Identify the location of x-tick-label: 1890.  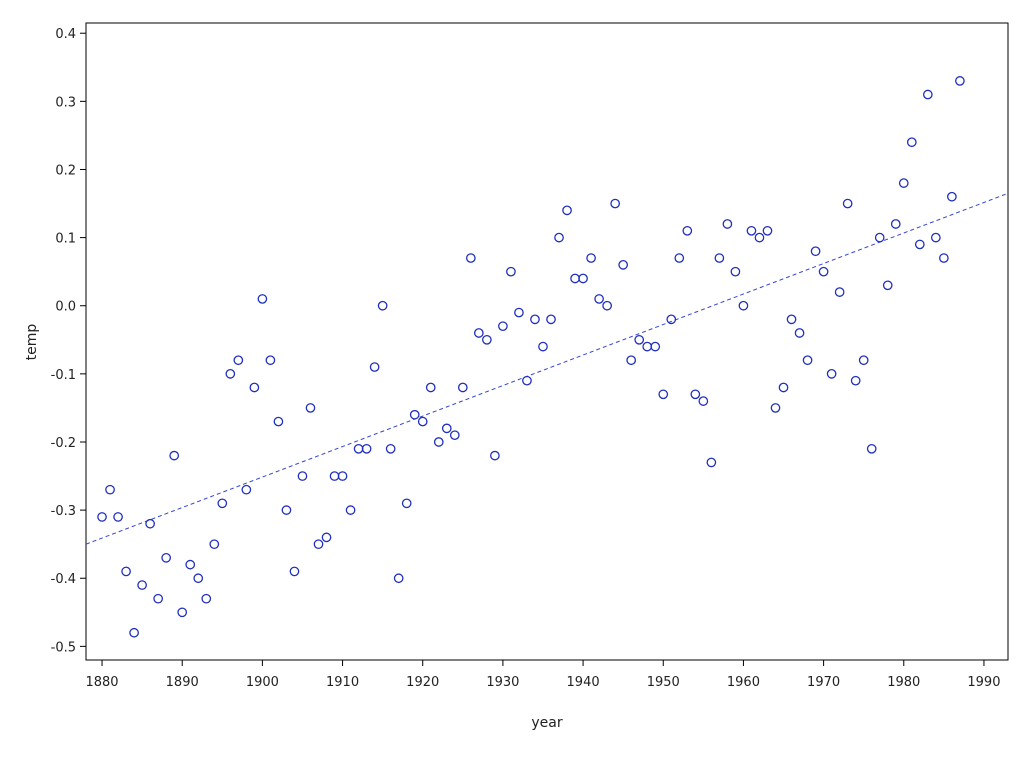
(182, 682).